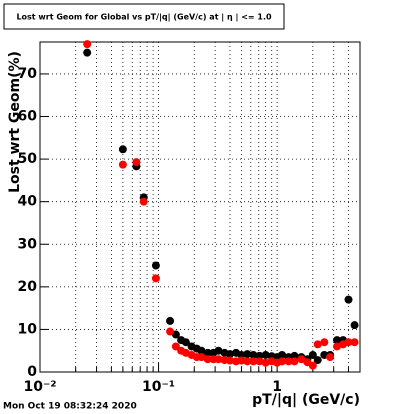  Describe the element at coordinates (28, 287) in the screenshot. I see `y-tick-label: 20` at that location.